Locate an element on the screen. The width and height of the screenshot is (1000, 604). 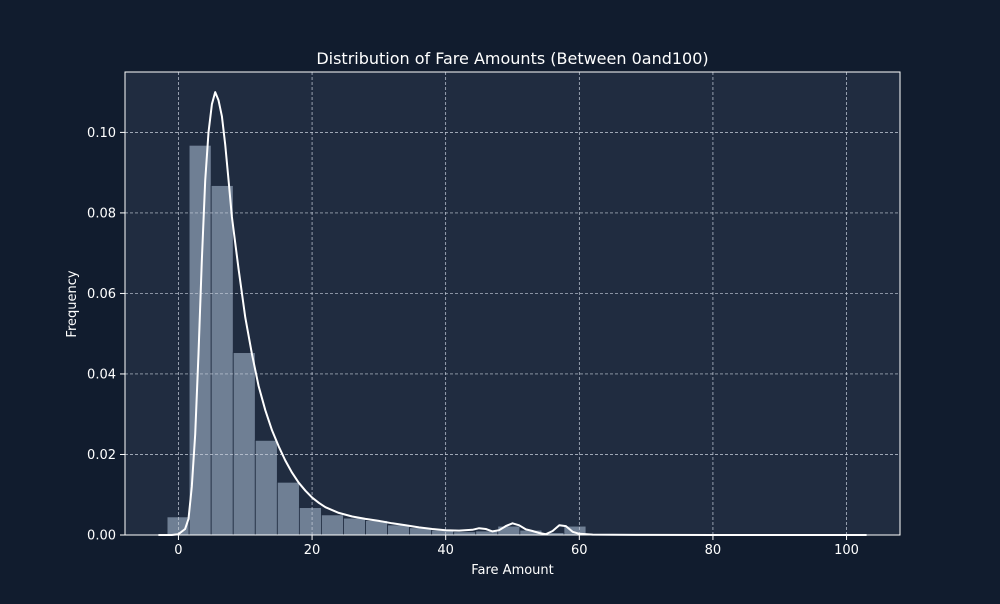
x-tick-label: 0 is located at coordinates (178, 550).